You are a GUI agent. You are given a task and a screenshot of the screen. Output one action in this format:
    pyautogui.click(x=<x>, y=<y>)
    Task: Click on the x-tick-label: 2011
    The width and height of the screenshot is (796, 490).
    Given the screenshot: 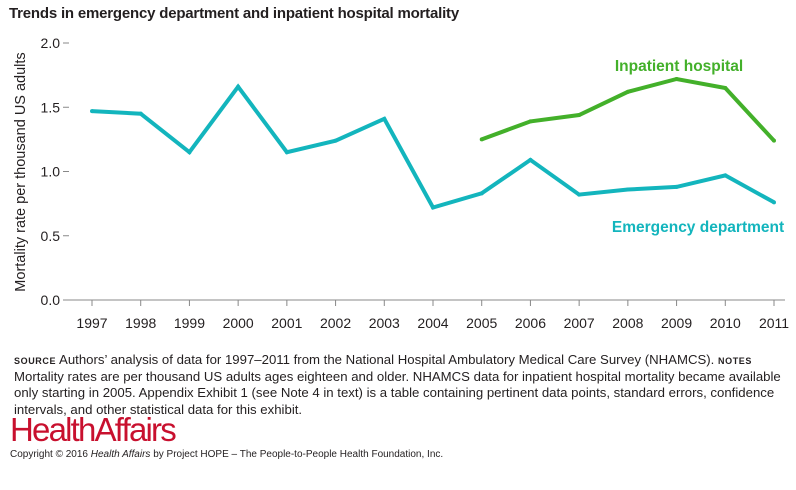 What is the action you would take?
    pyautogui.click(x=774, y=323)
    